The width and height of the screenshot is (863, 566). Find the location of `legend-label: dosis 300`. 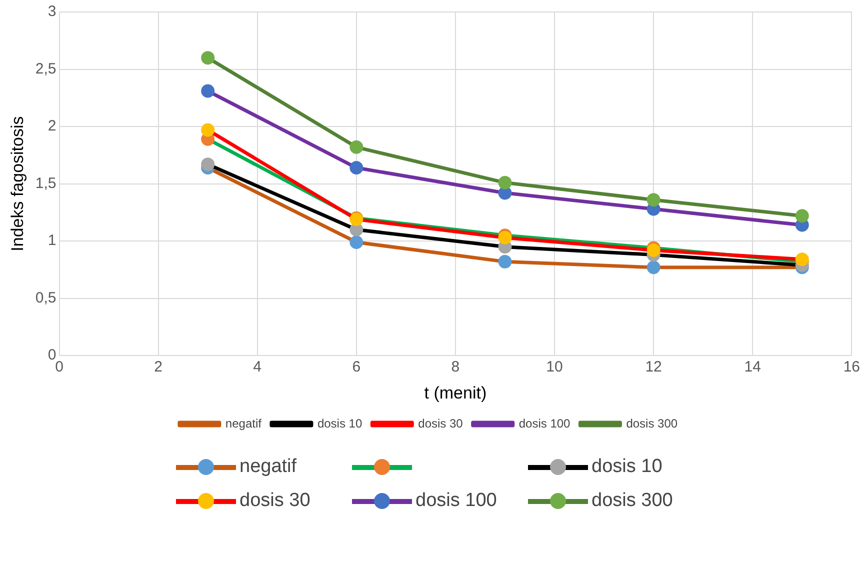

legend-label: dosis 300 is located at coordinates (652, 423).